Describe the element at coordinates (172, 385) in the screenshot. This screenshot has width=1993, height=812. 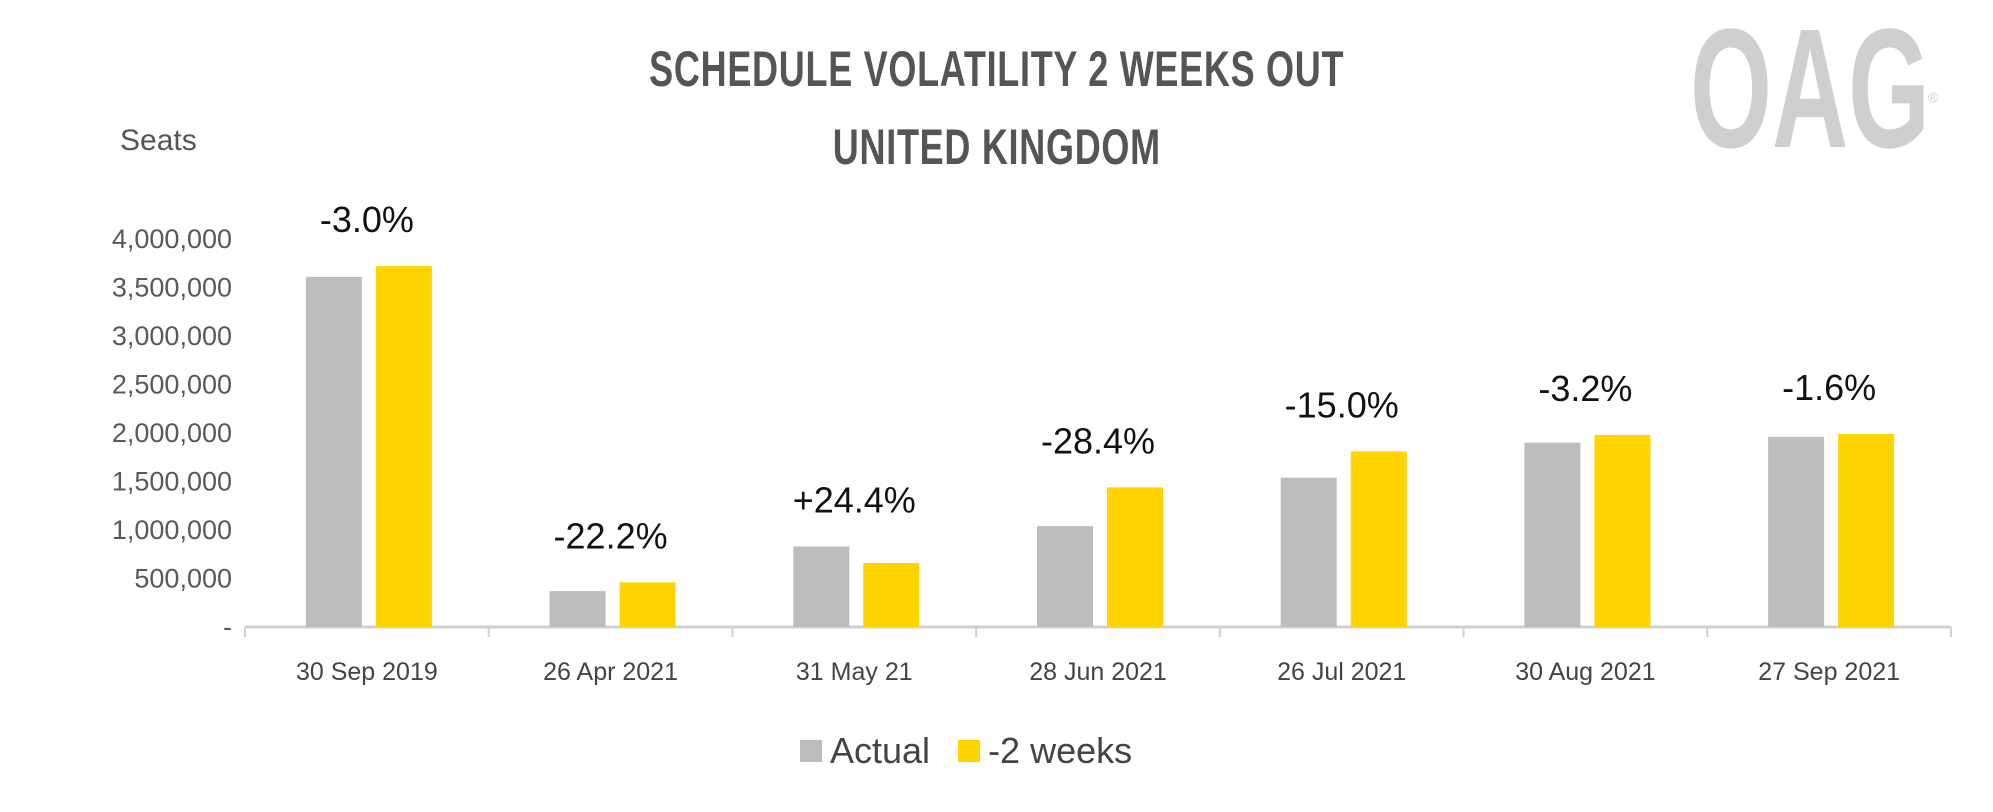
I see `y-tick-label: 2,500,000` at that location.